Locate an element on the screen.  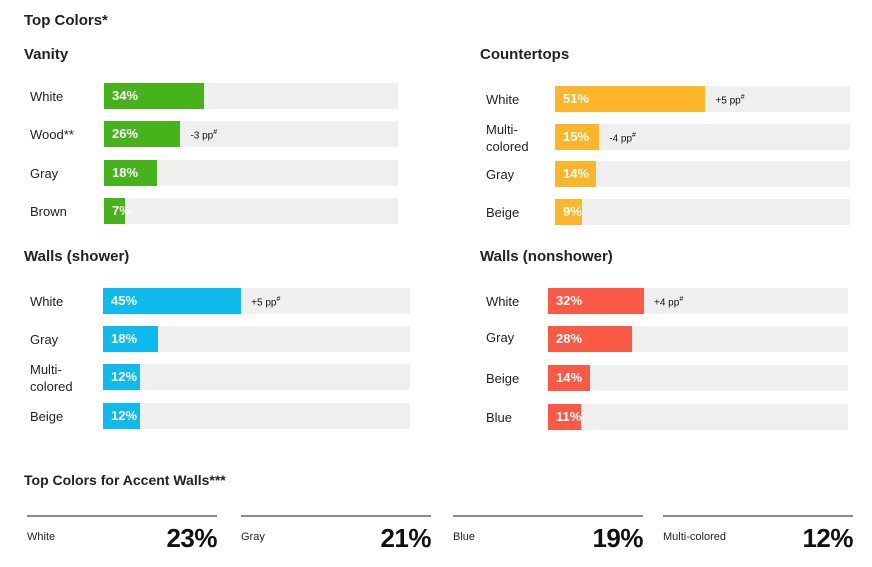
bar-track: 45% +5 pp# is located at coordinates (256, 301).